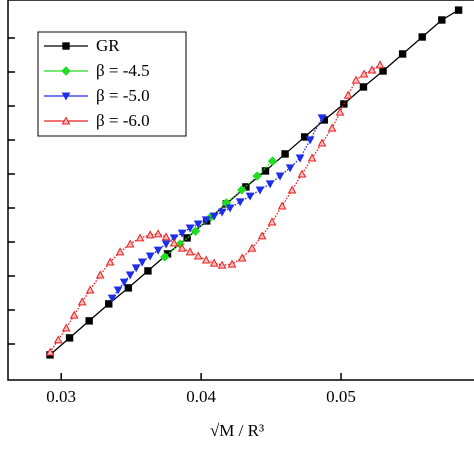 This screenshot has height=449, width=474. Describe the element at coordinates (123, 95) in the screenshot. I see `legend-label: β = -5.0` at that location.